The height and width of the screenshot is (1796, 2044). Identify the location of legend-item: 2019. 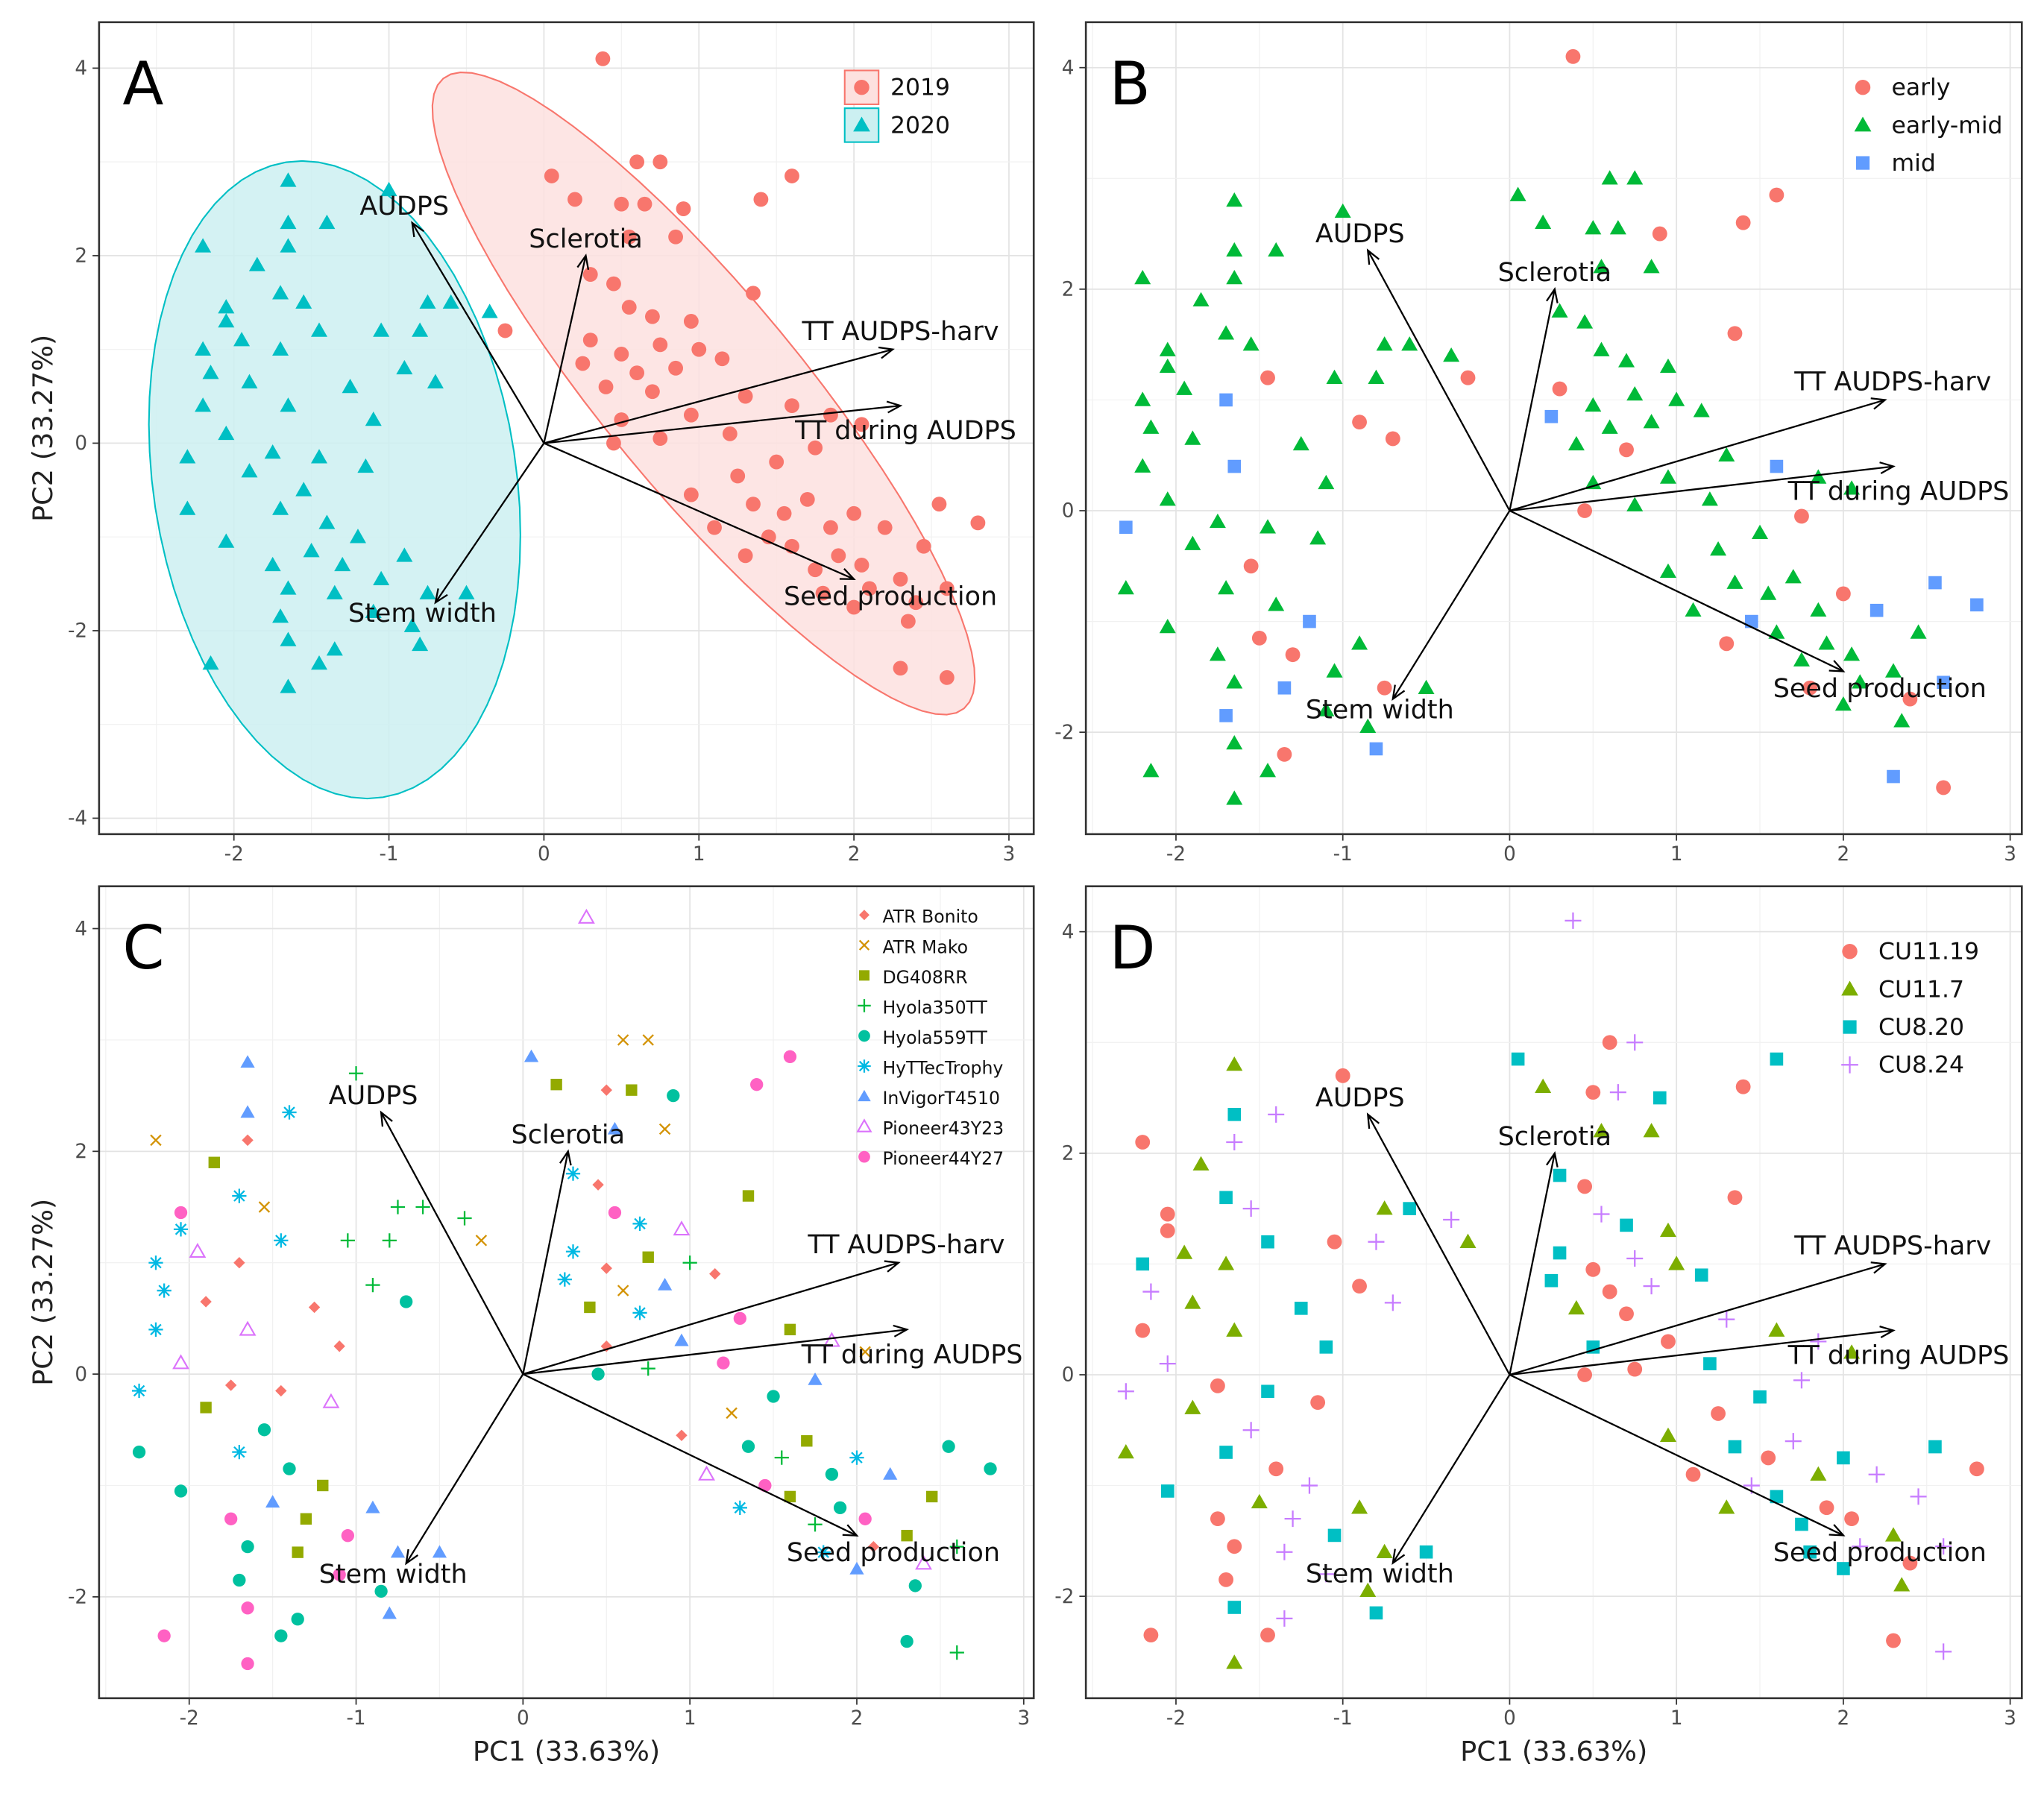
(896, 87).